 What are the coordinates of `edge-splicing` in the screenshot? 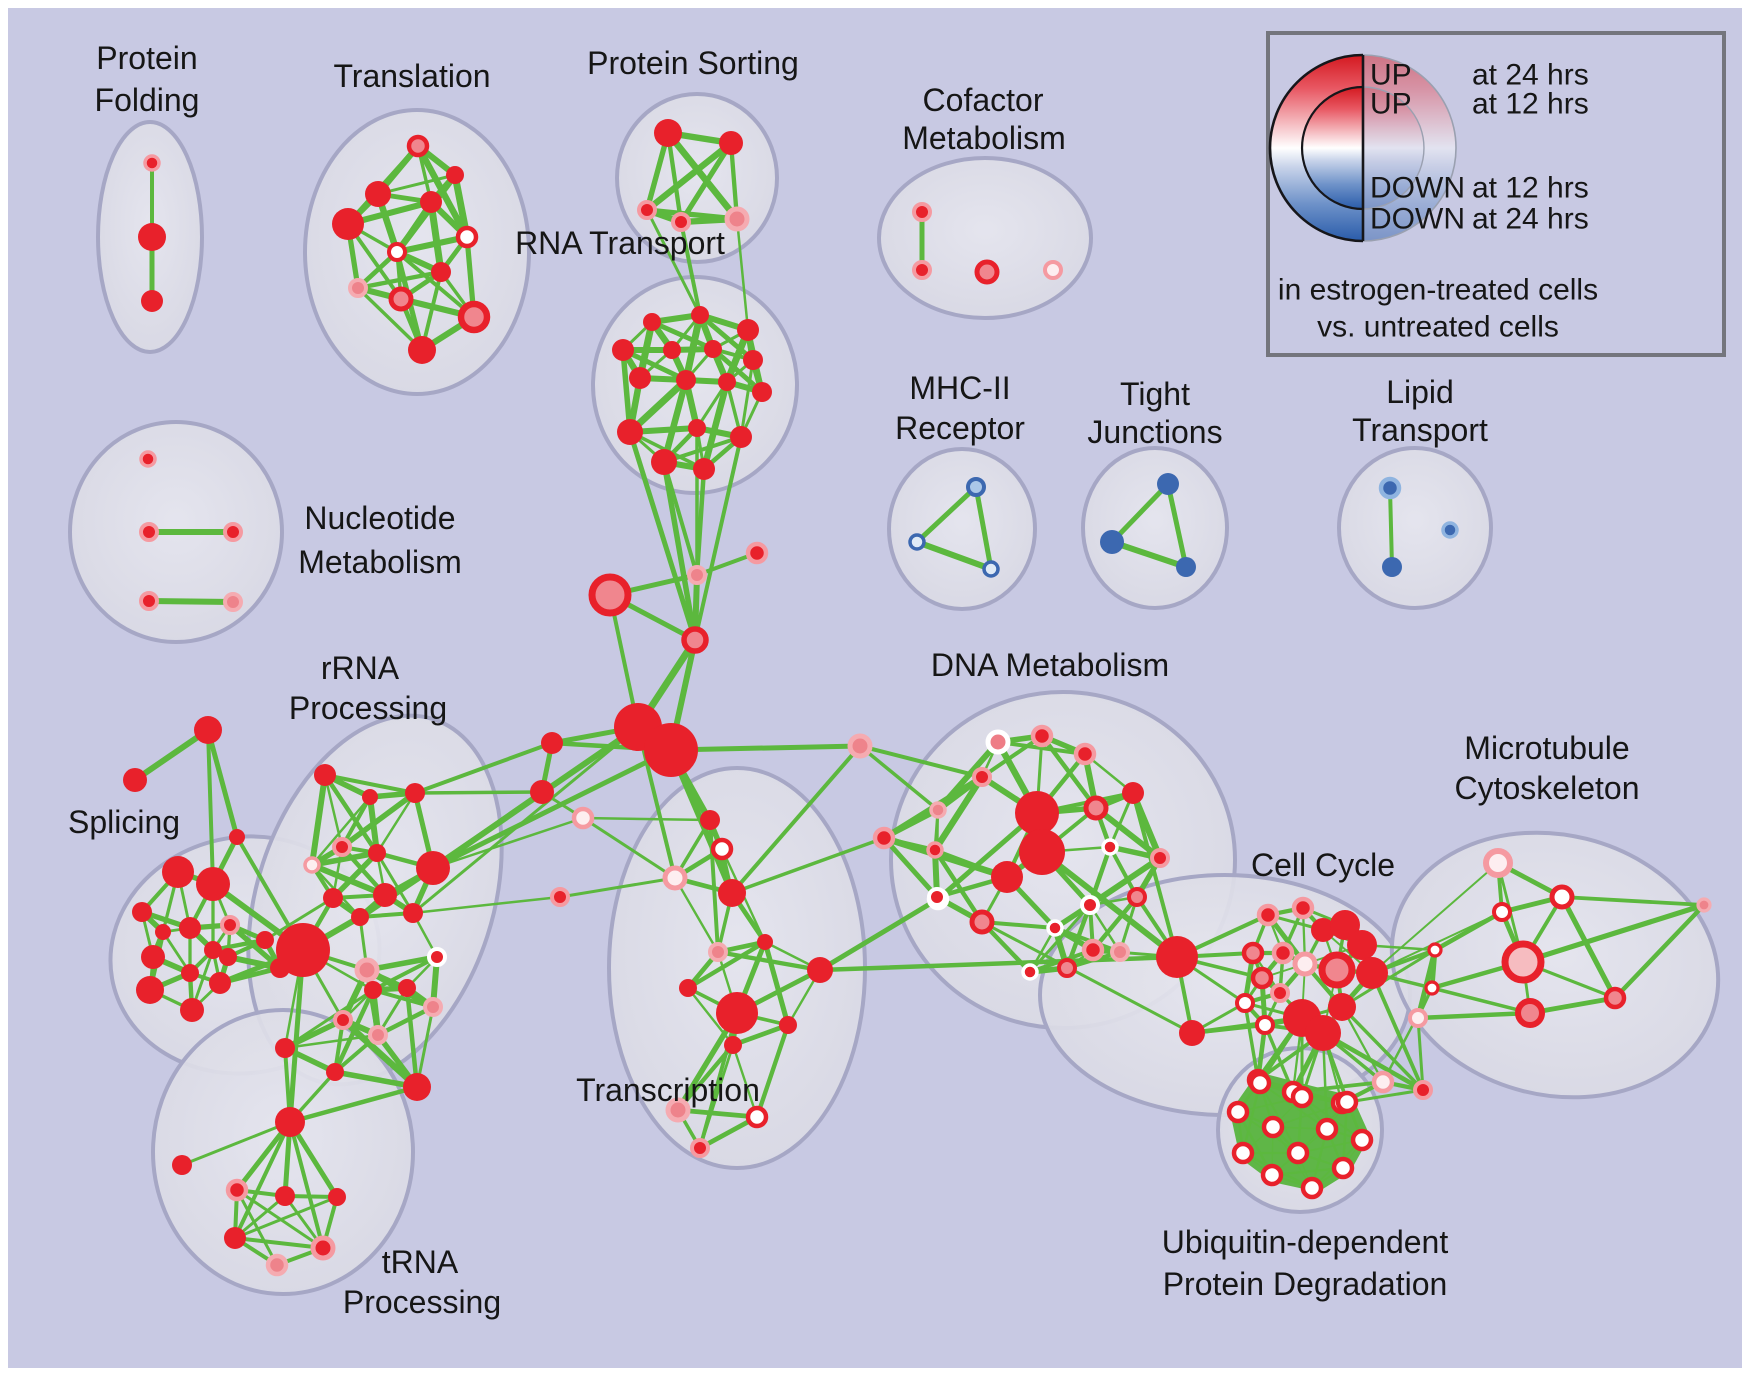 It's located at (210, 807).